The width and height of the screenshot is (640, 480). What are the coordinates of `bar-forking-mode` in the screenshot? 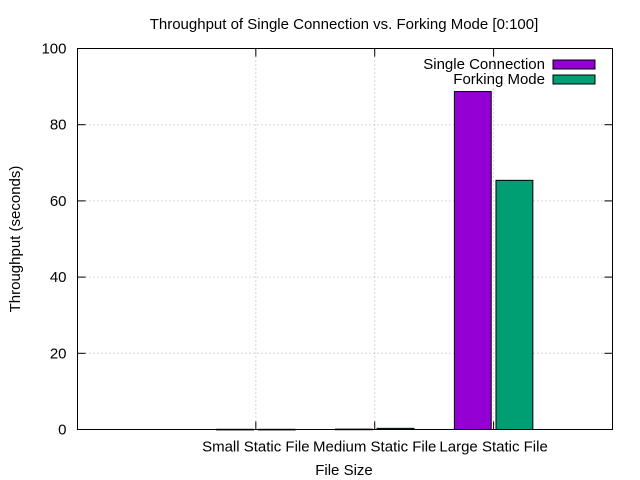 It's located at (514, 304).